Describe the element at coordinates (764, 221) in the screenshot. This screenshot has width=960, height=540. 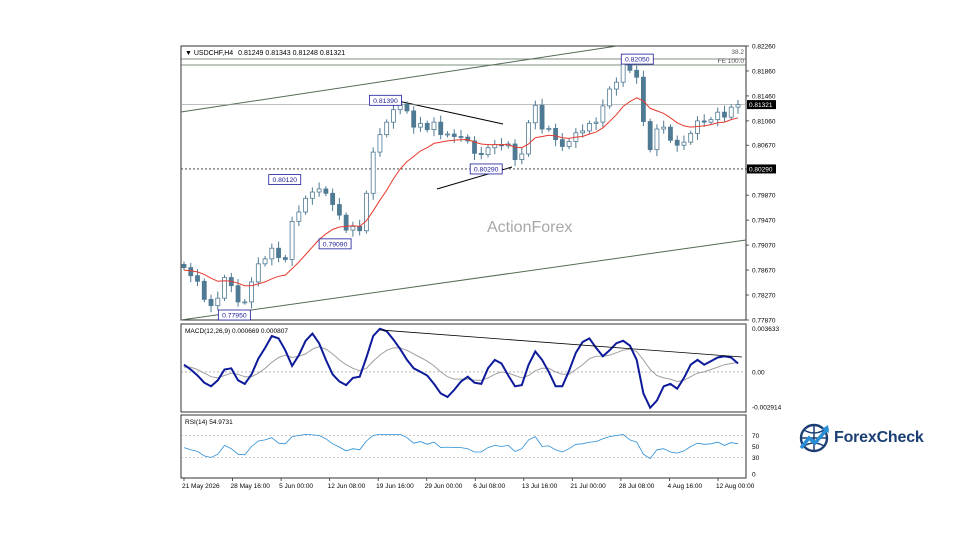
I see `price-tick-label: 0.79470` at that location.